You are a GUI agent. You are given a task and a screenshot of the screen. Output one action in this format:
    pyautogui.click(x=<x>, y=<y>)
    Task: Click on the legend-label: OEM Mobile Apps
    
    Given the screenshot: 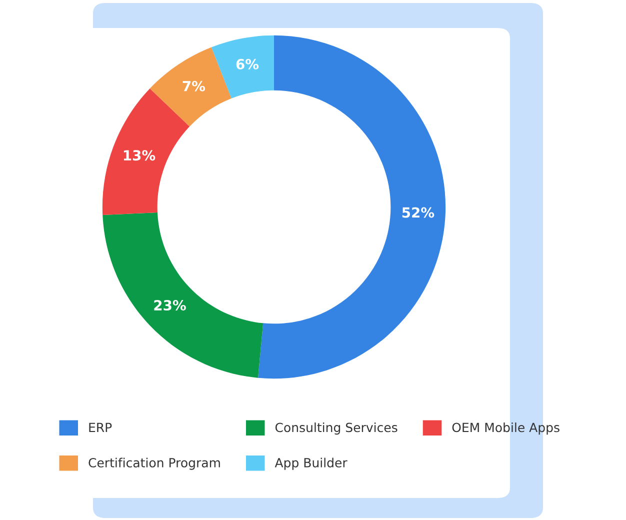 What is the action you would take?
    pyautogui.click(x=506, y=428)
    